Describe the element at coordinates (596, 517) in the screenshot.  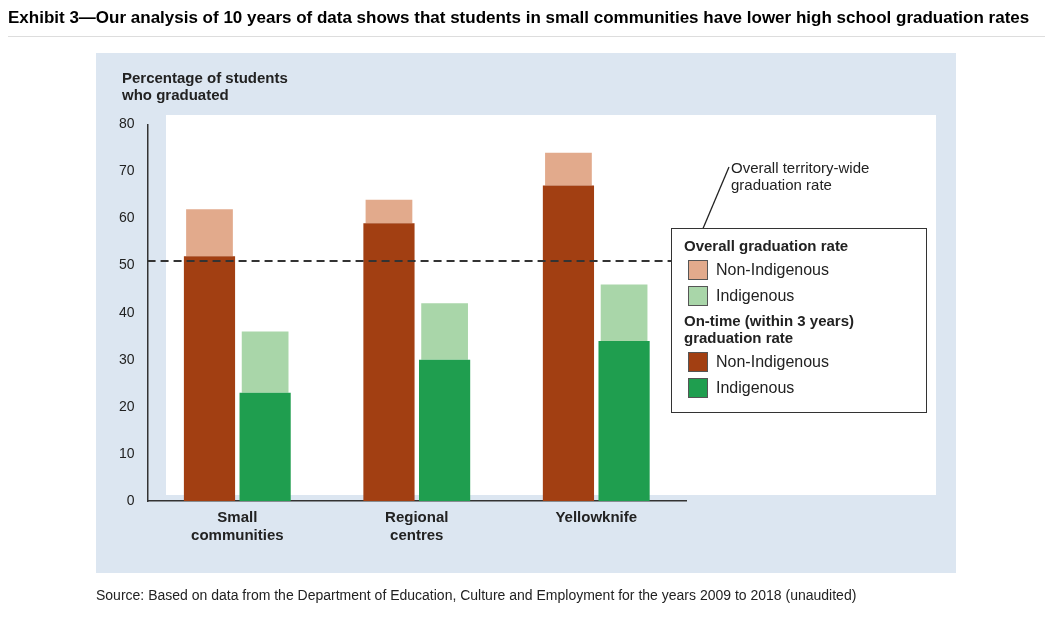
I see `x-tick-label: Yellowknife` at that location.